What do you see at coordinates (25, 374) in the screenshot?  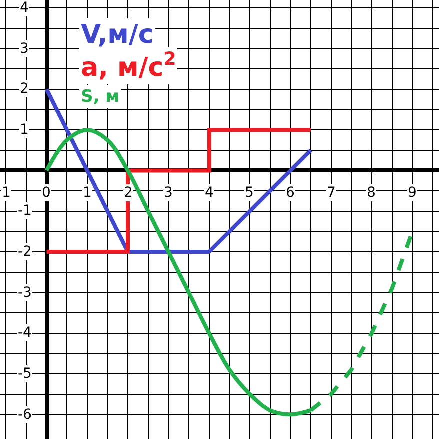 I see `y-tick-label: -5` at bounding box center [25, 374].